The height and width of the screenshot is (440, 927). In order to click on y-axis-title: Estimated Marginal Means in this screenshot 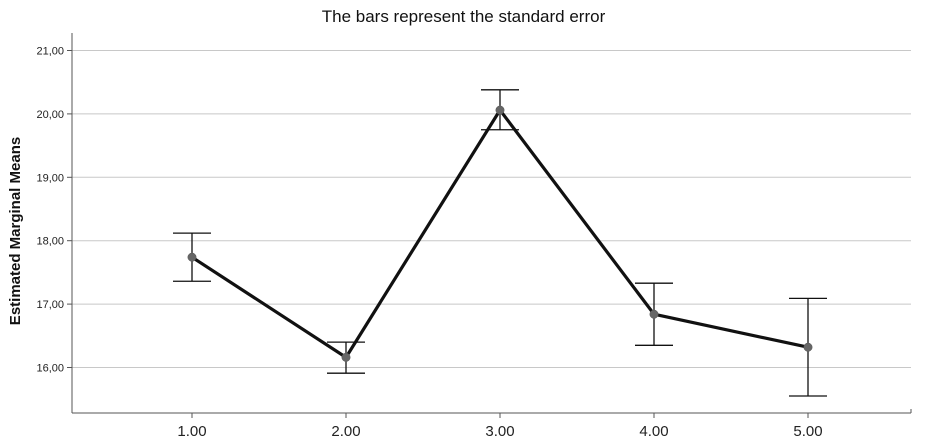, I will do `click(15, 231)`.